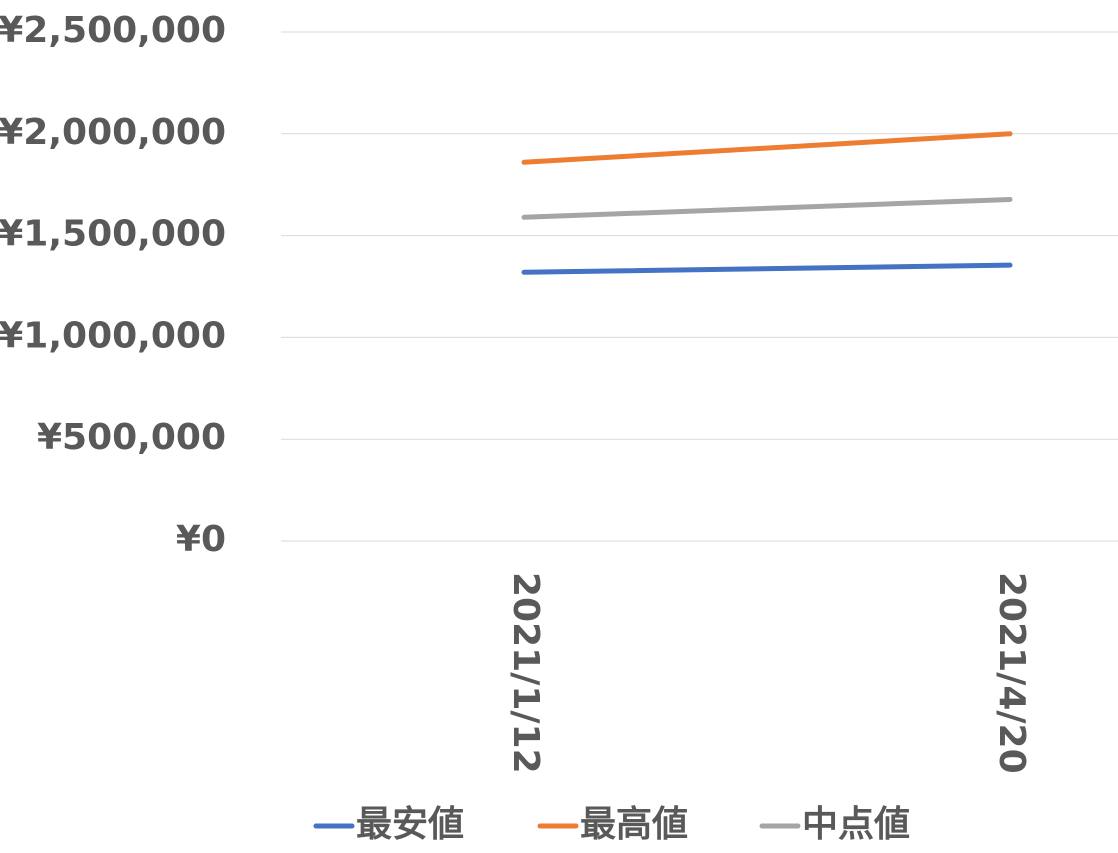  What do you see at coordinates (113, 335) in the screenshot?
I see `y-tick-label: ¥1,000,000` at bounding box center [113, 335].